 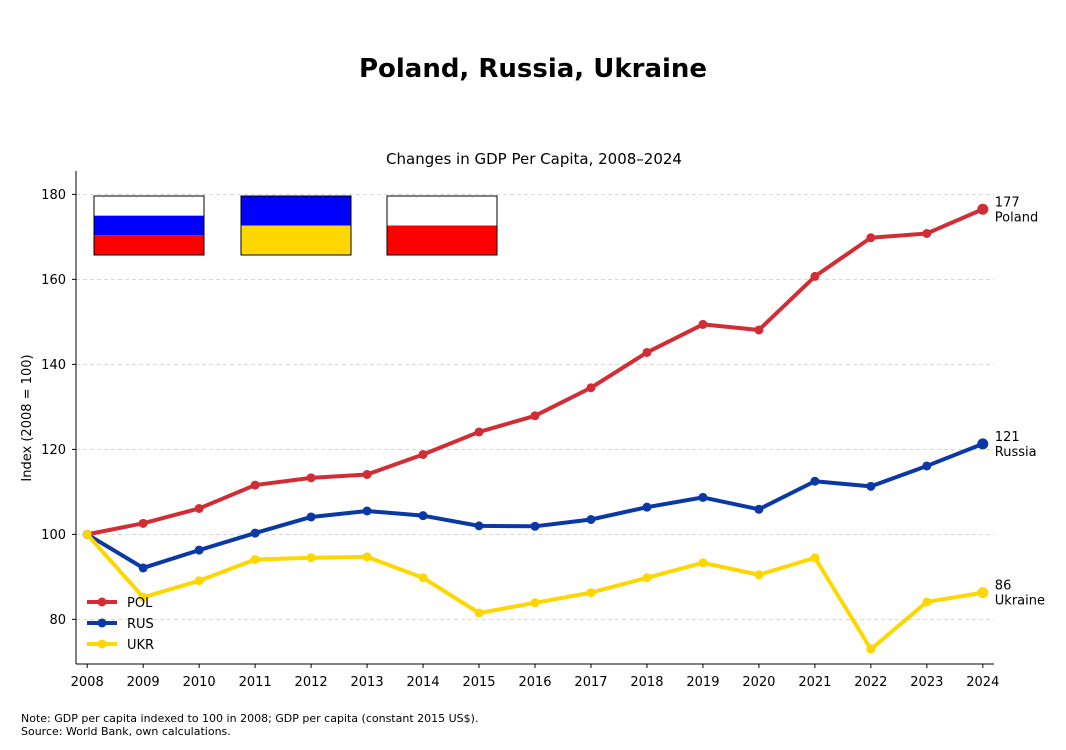 I want to click on y-tick-label: 120, so click(x=53, y=450).